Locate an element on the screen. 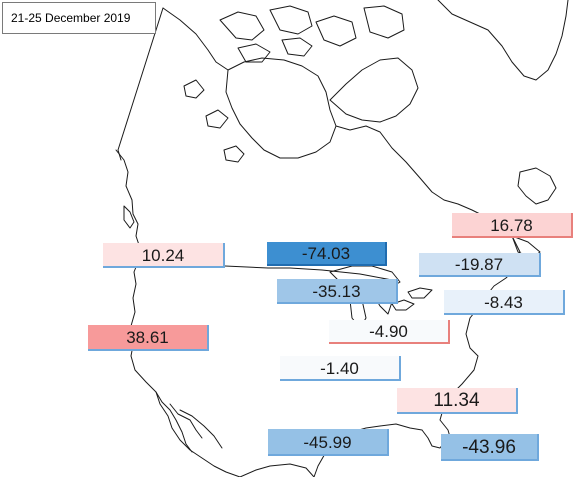 This screenshot has width=577, height=477. alaska-border-line is located at coordinates (140, 84).